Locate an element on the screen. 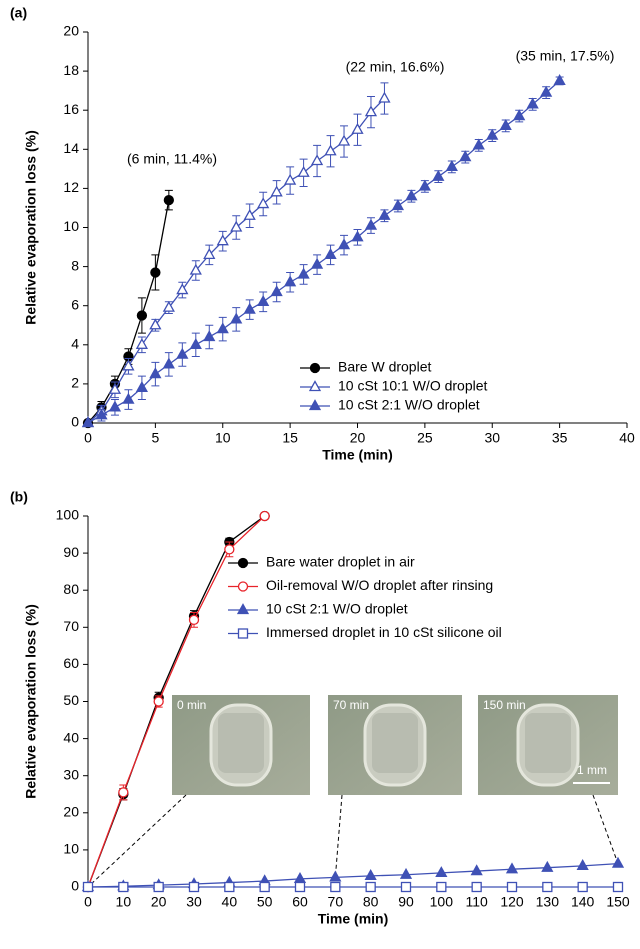 The width and height of the screenshot is (640, 949). x-tick-label: 100 is located at coordinates (442, 902).